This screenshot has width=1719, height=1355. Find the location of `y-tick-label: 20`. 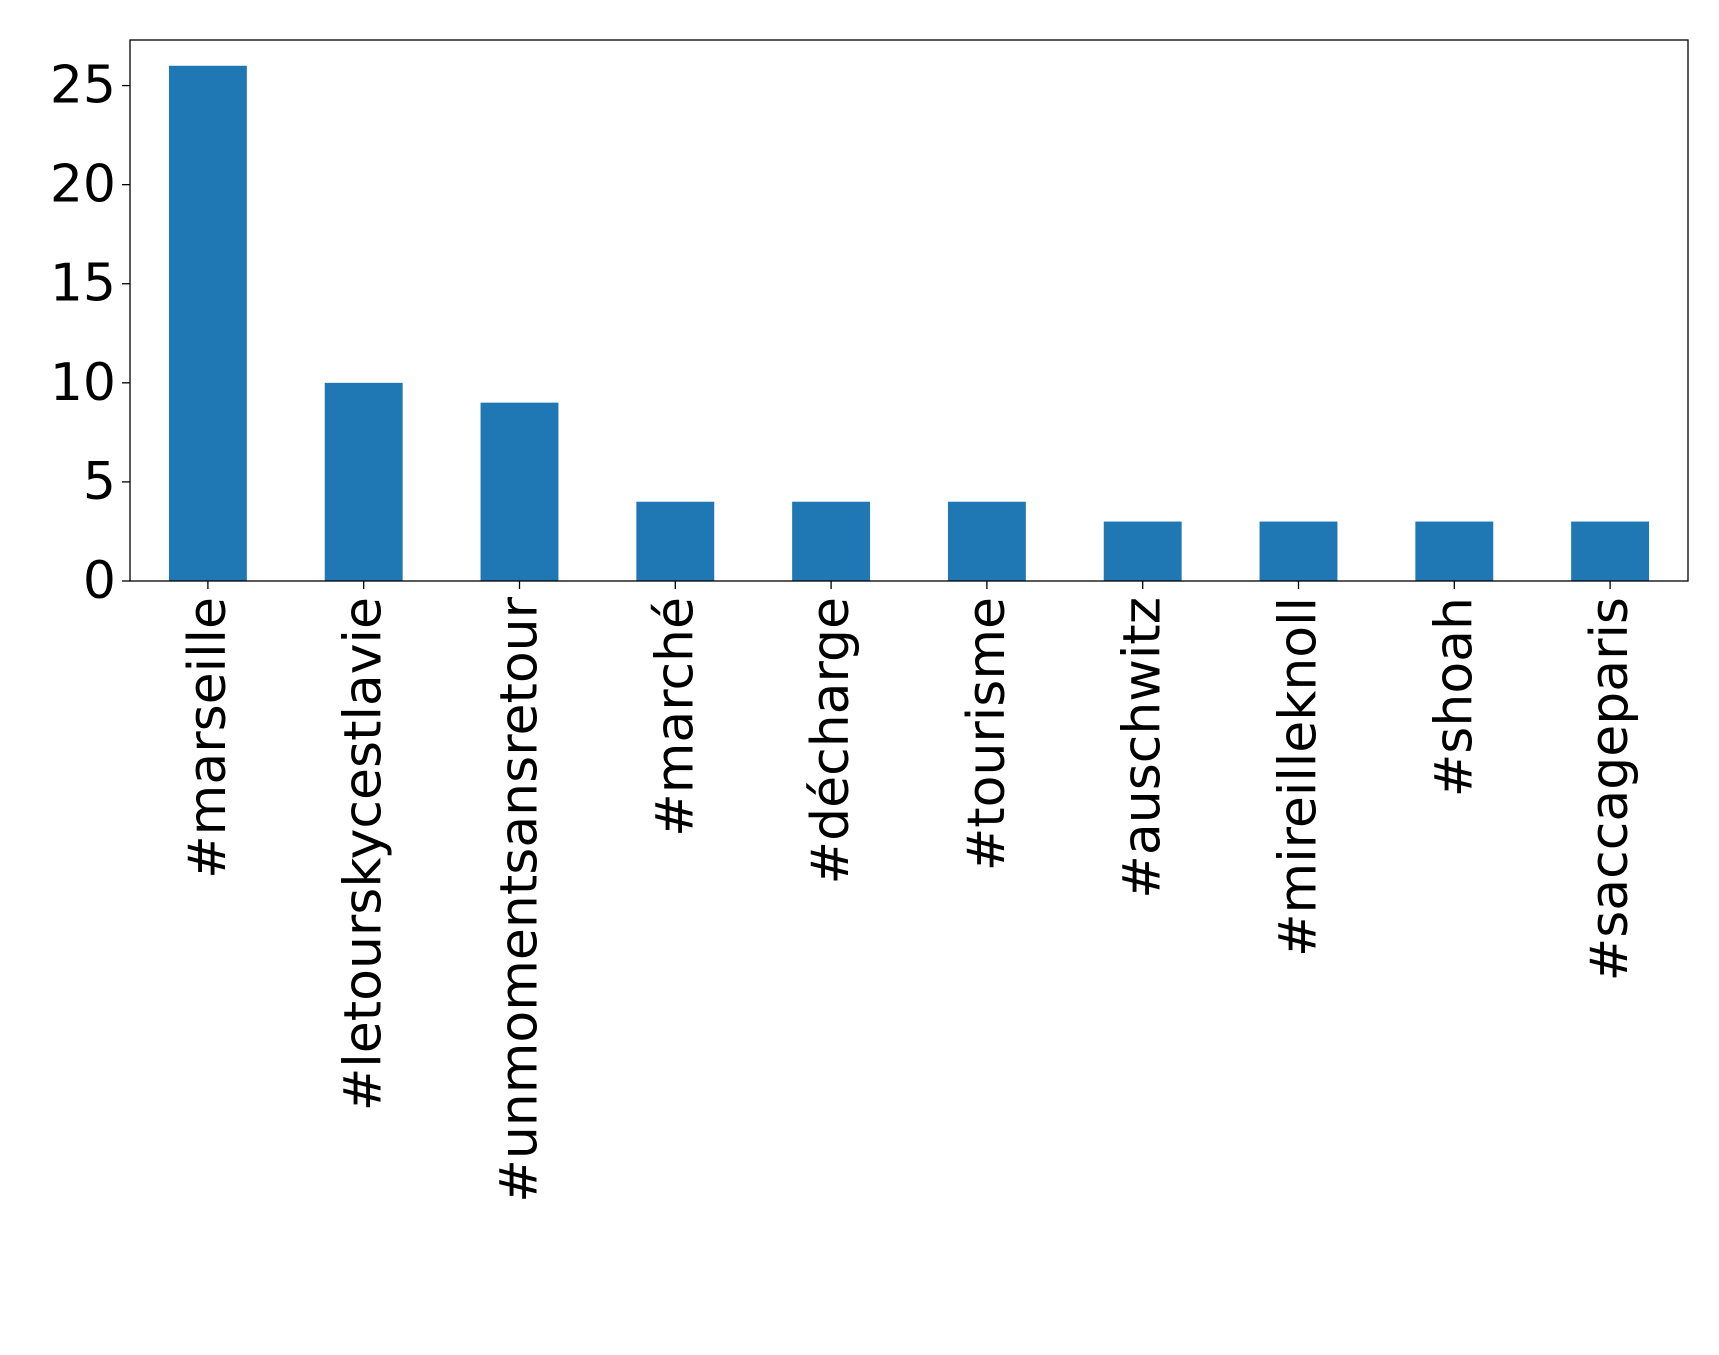

y-tick-label: 20 is located at coordinates (83, 185).